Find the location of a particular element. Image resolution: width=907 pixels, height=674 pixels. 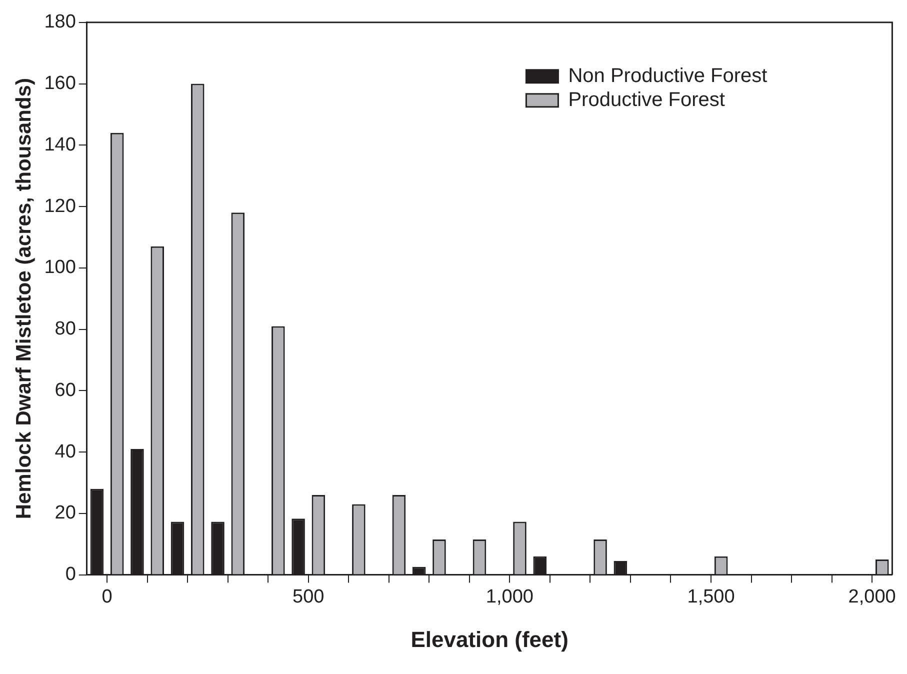

x-tick-label: 1,000 is located at coordinates (510, 597).